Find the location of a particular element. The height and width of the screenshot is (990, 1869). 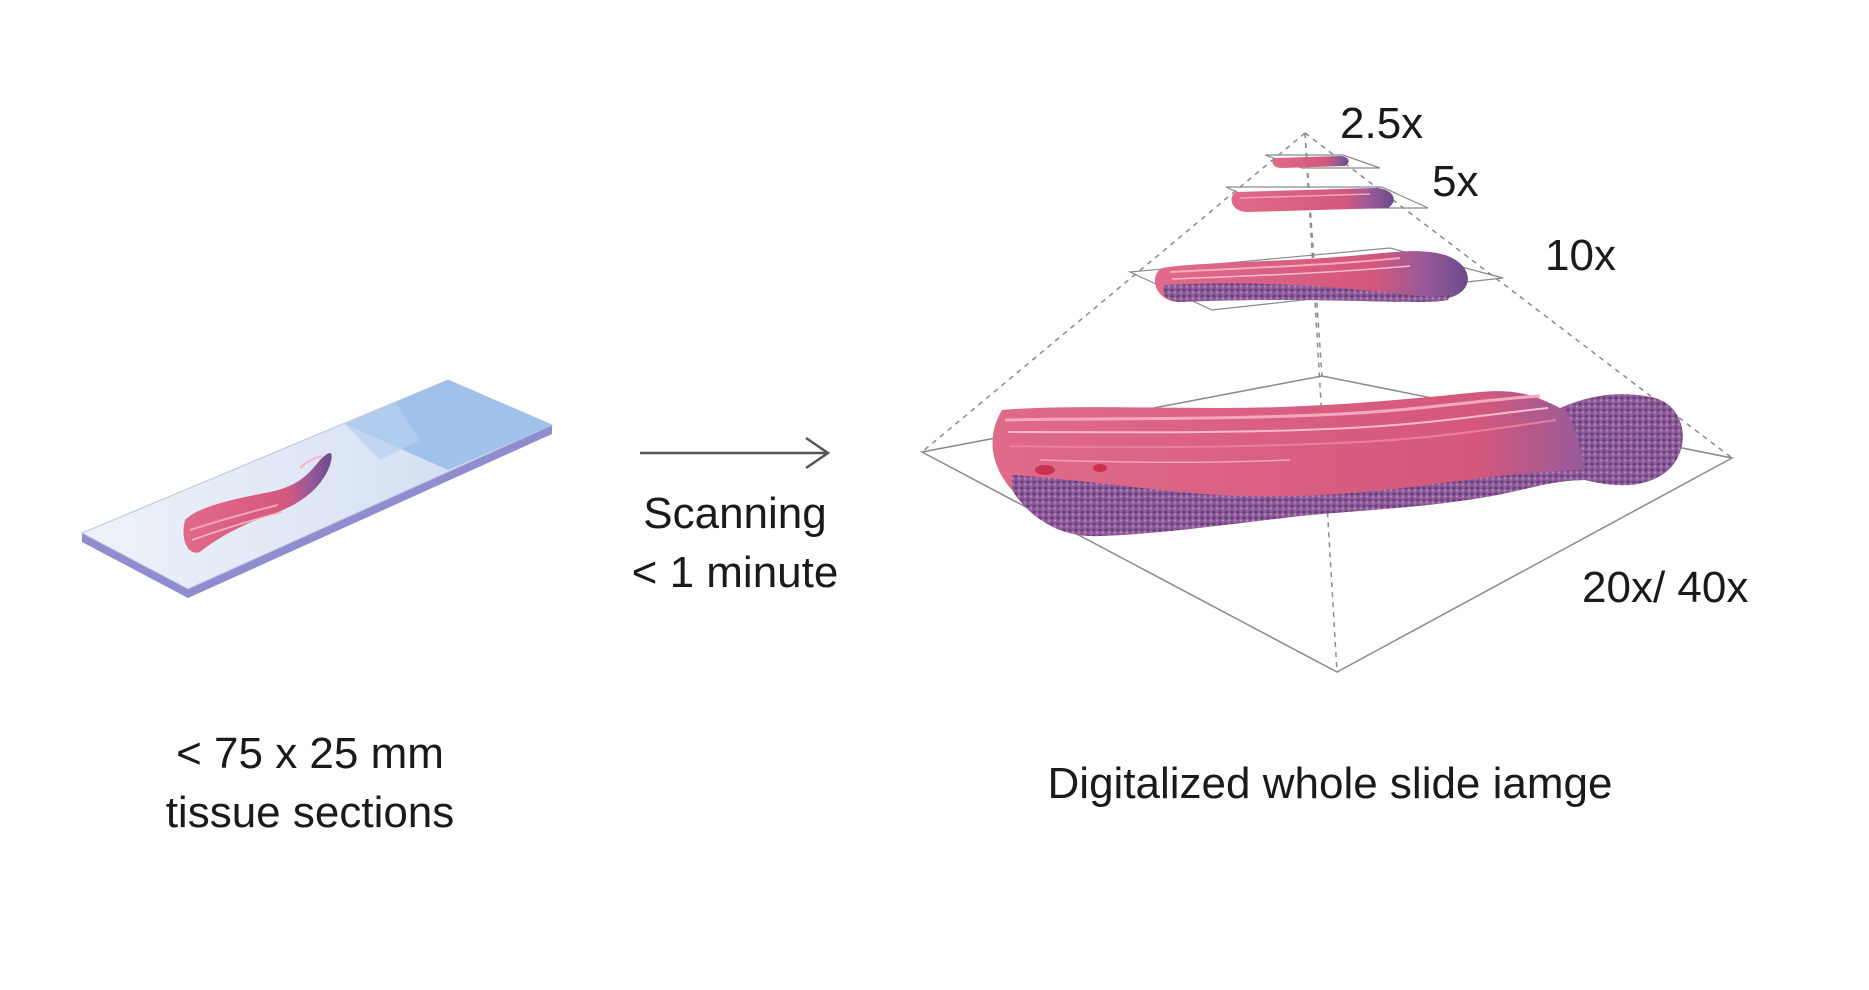

scan-arrow is located at coordinates (735, 453).